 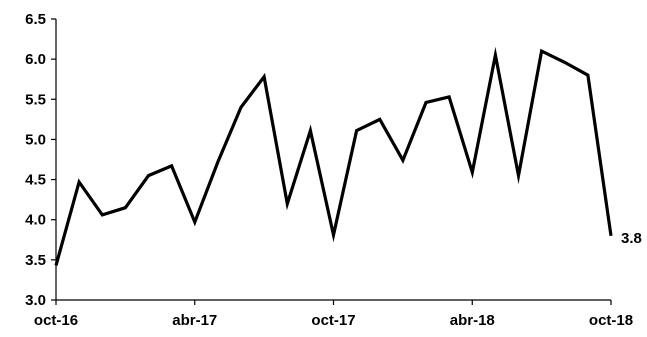 I want to click on y-tick-label: 3.0, so click(x=35, y=300).